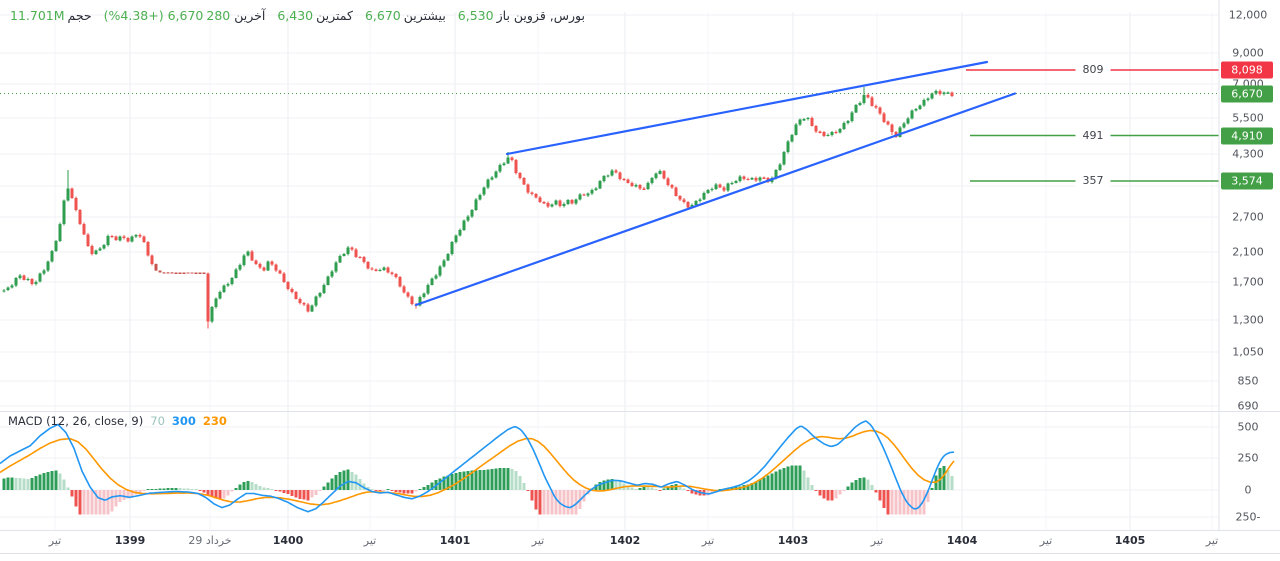  What do you see at coordinates (625, 540) in the screenshot?
I see `time-axis-label: 1402` at bounding box center [625, 540].